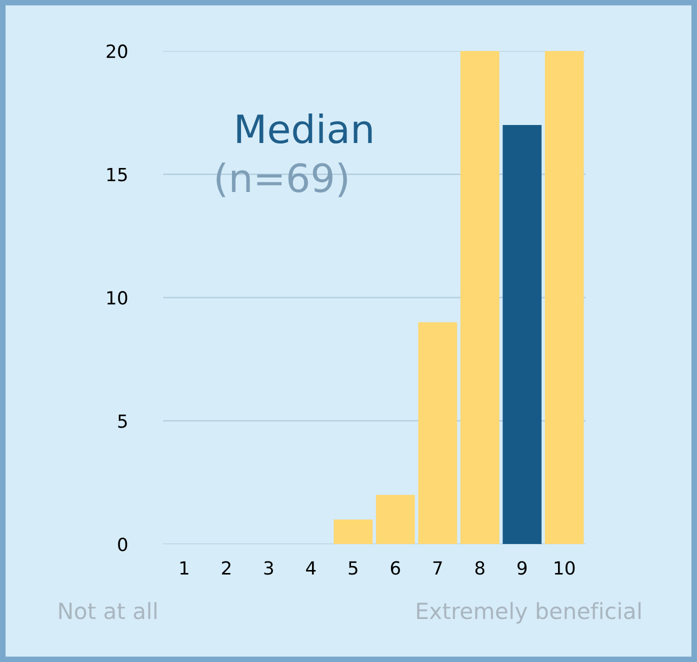 This screenshot has height=662, width=697. What do you see at coordinates (107, 611) in the screenshot?
I see `text: Not at all` at bounding box center [107, 611].